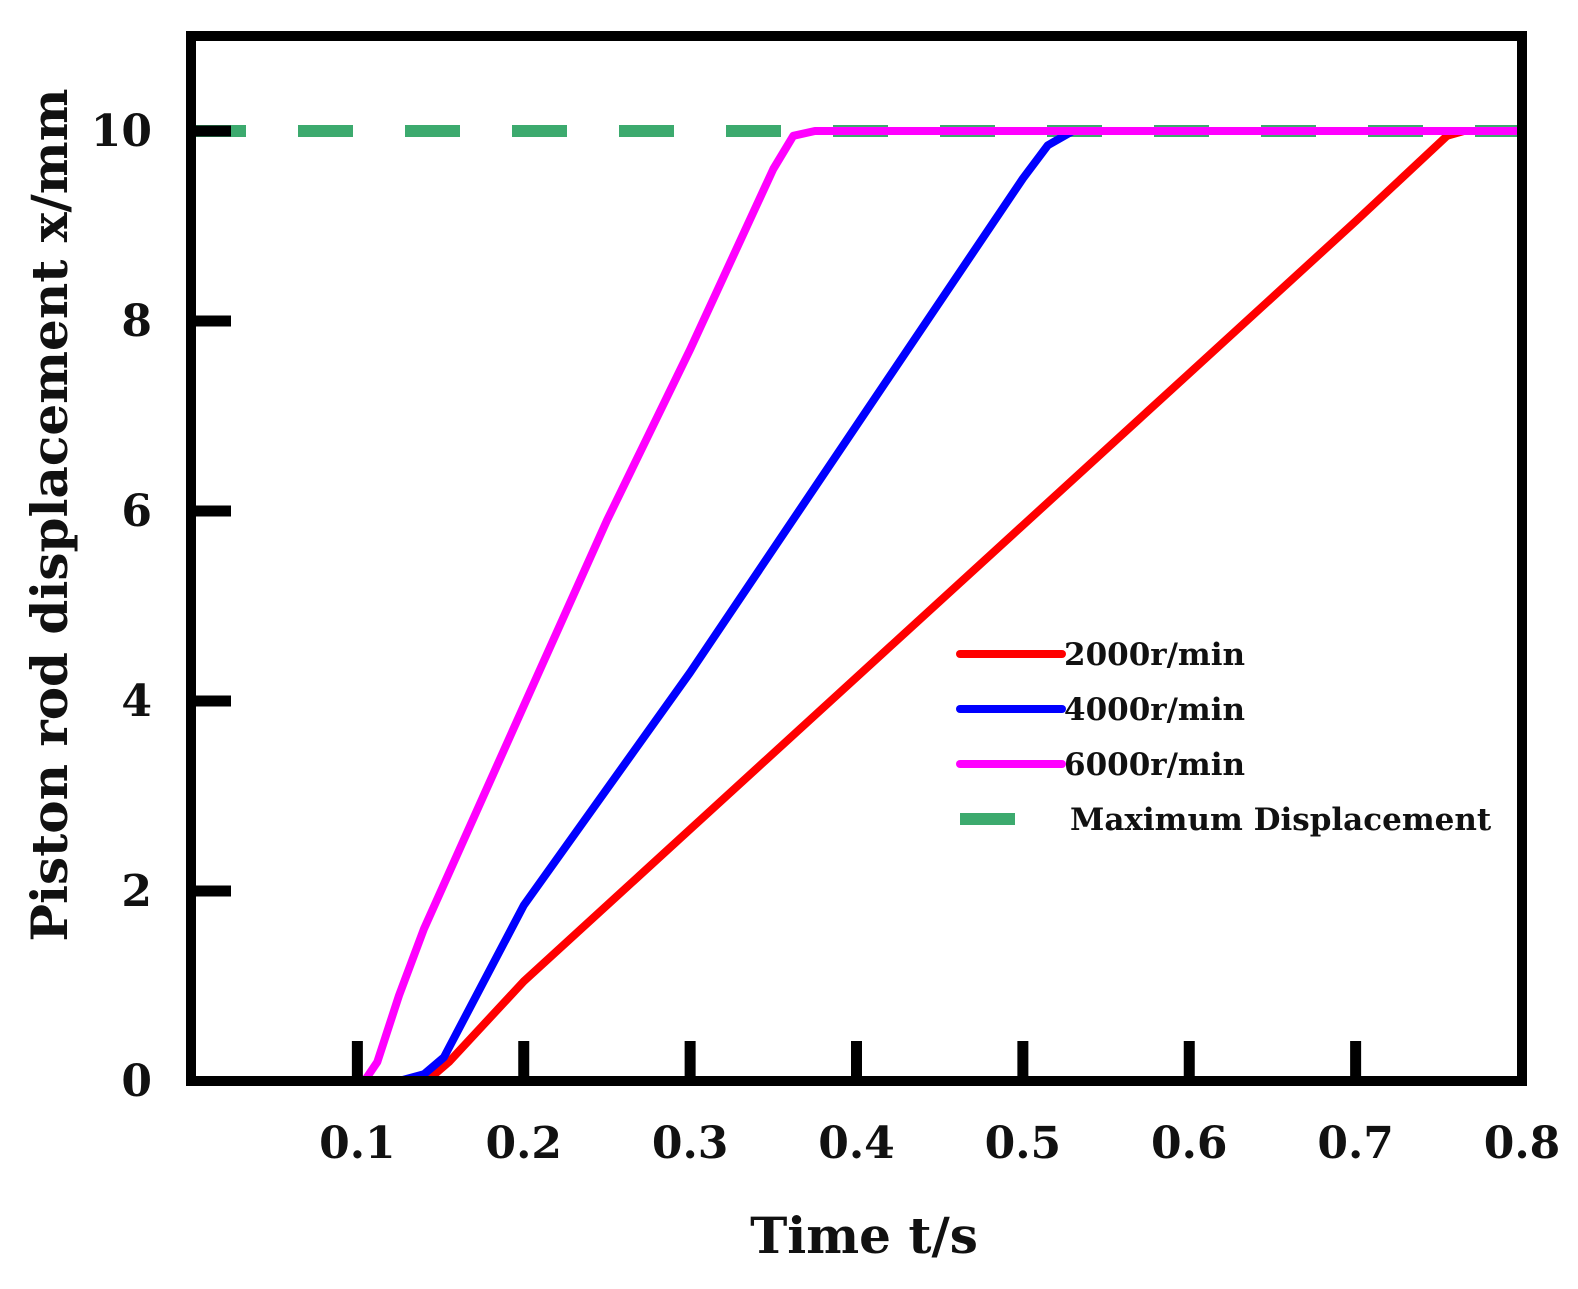 Image resolution: width=1578 pixels, height=1289 pixels. I want to click on y-tick-label: 10, so click(121, 131).